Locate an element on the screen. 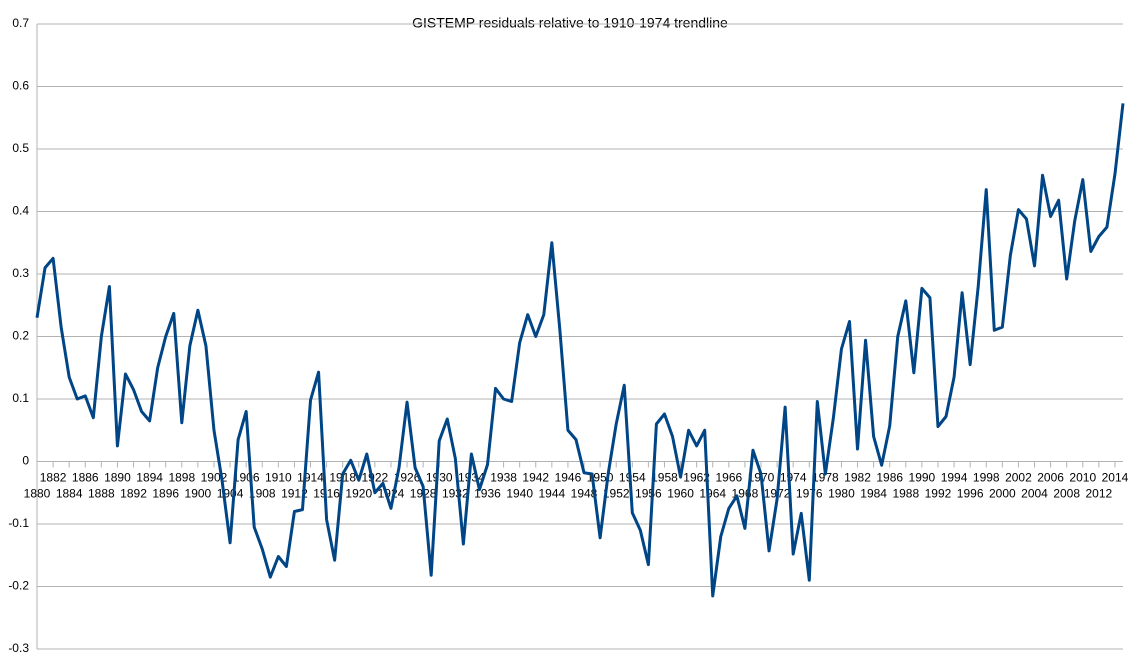 This screenshot has width=1130, height=663. x-tick-label: 1898 is located at coordinates (181, 478).